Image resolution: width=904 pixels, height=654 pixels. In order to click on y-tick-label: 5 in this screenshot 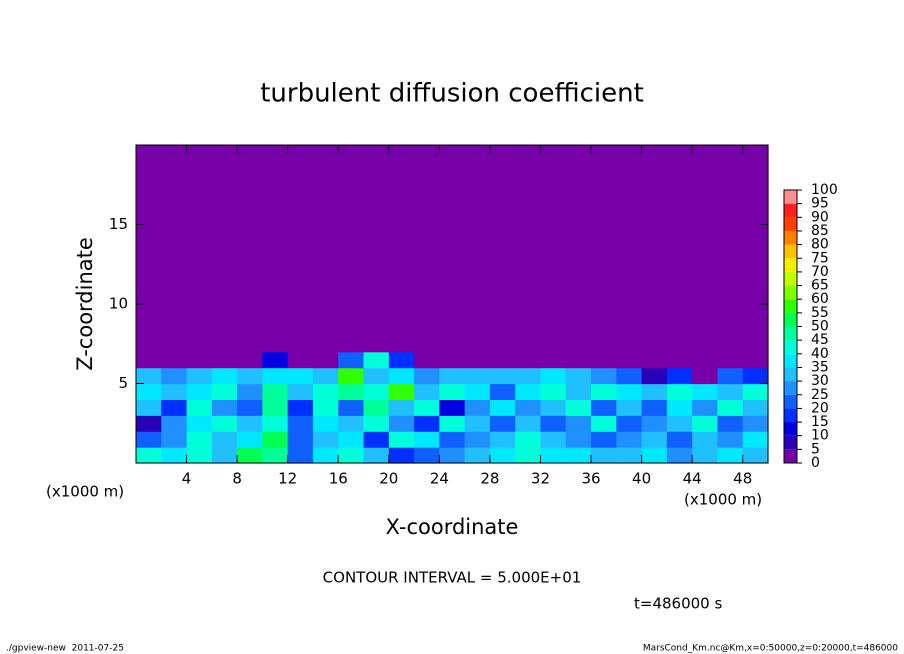, I will do `click(123, 383)`.